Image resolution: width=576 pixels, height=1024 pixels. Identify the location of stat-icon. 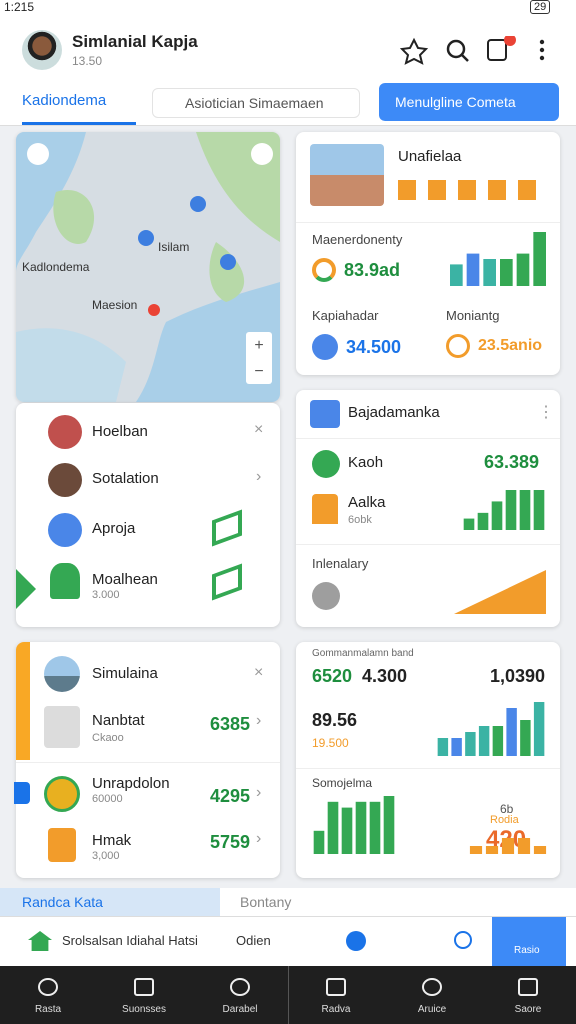
(325, 347).